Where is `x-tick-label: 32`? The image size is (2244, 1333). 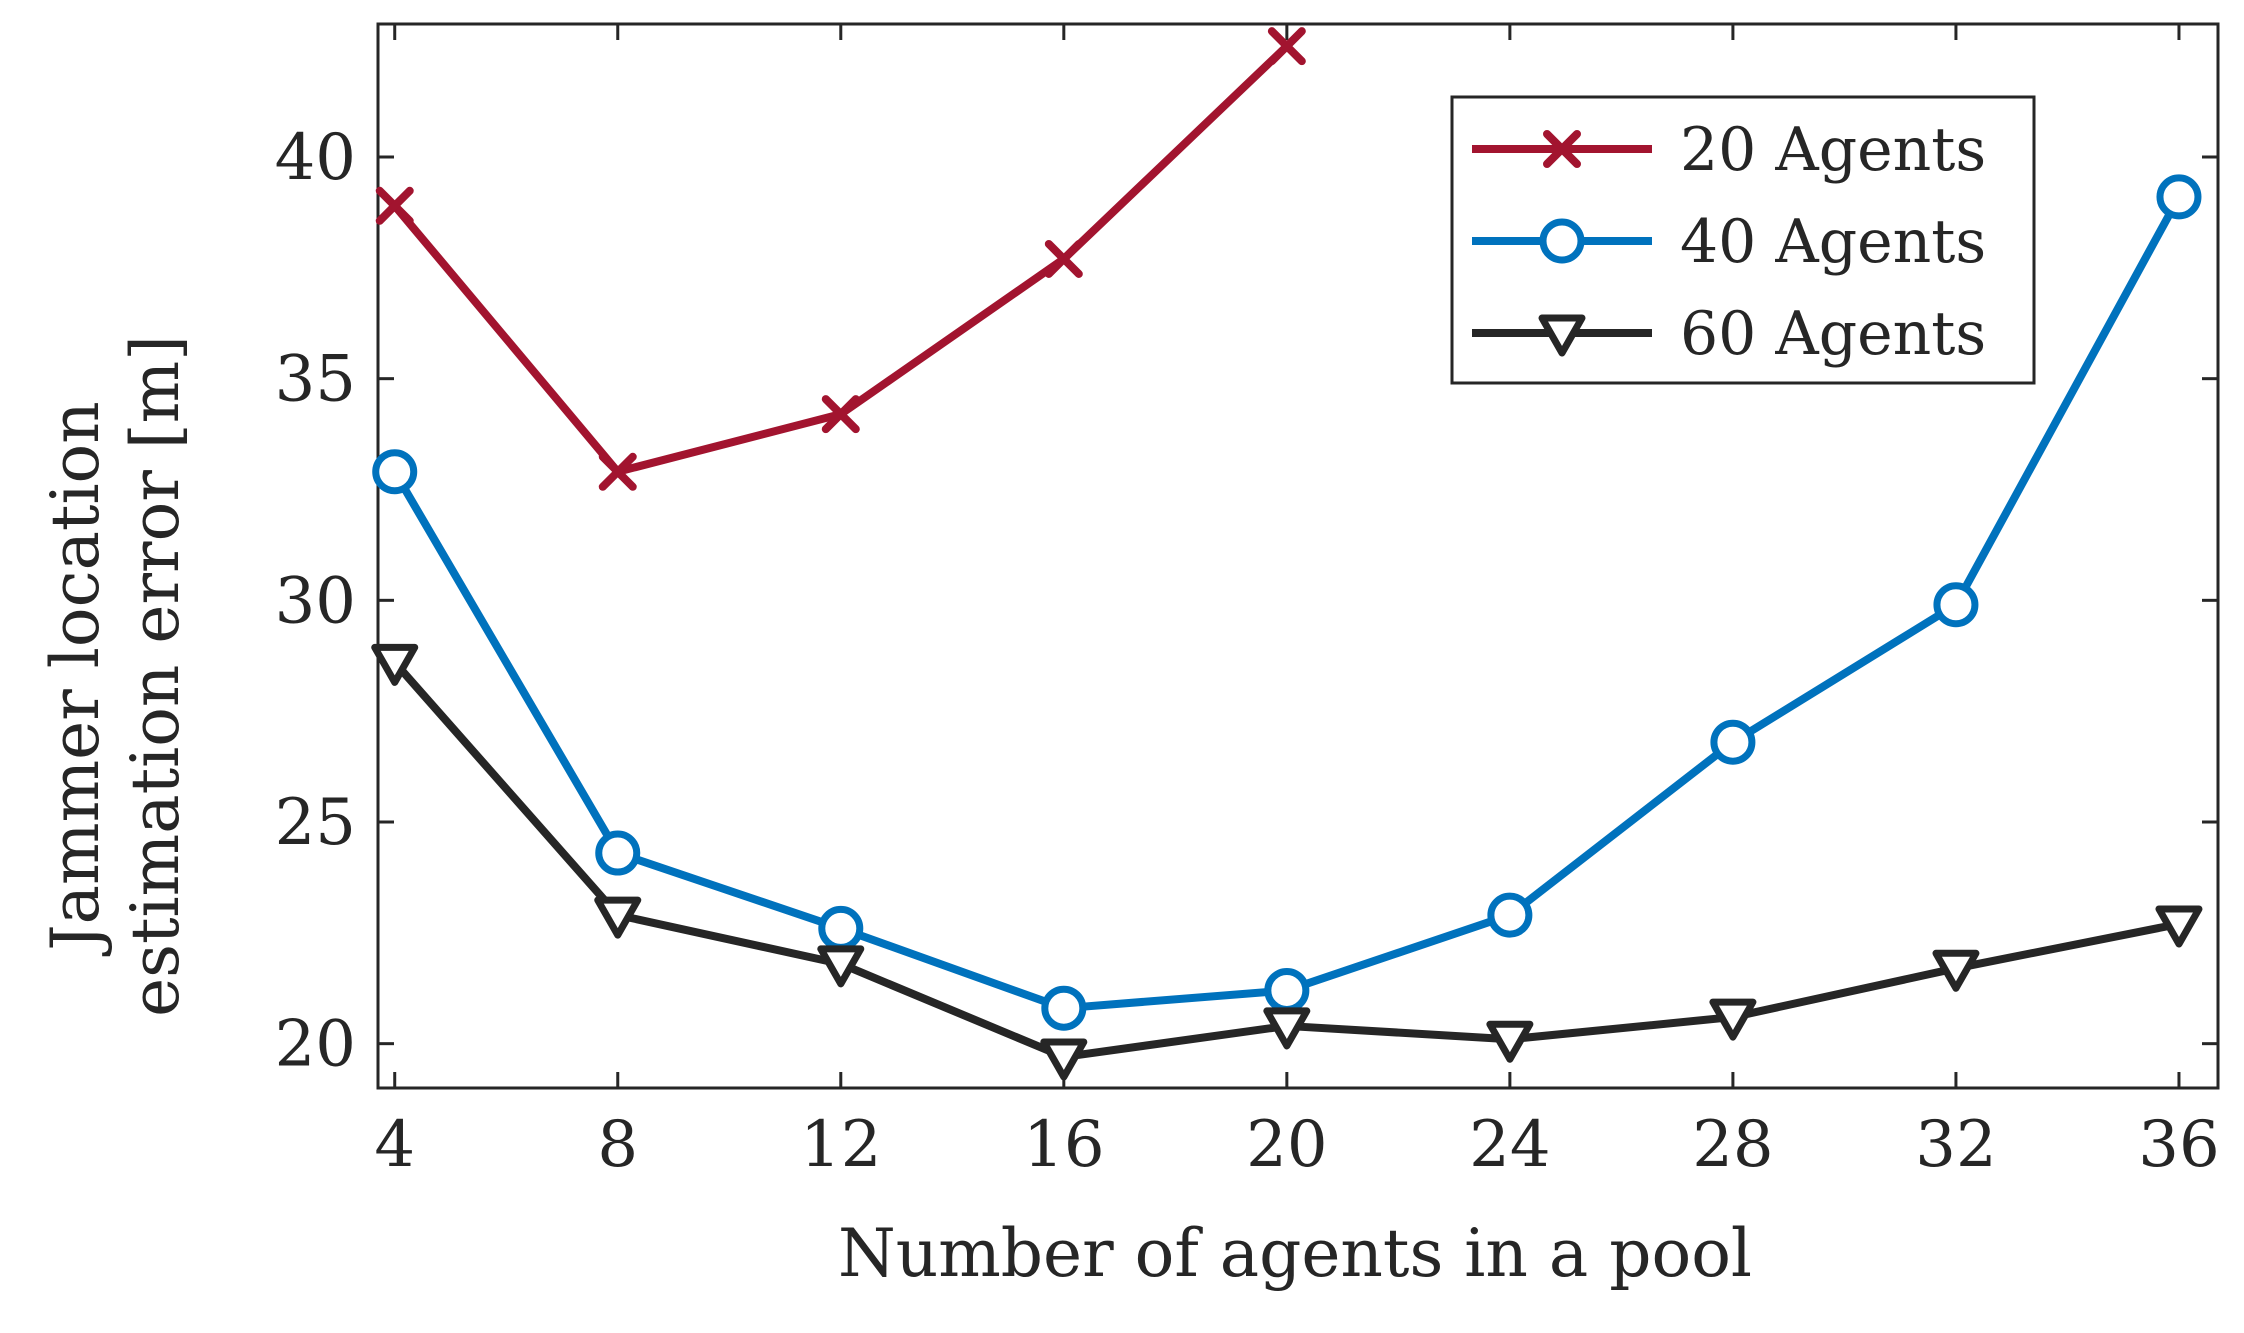
x-tick-label: 32 is located at coordinates (1955, 1145).